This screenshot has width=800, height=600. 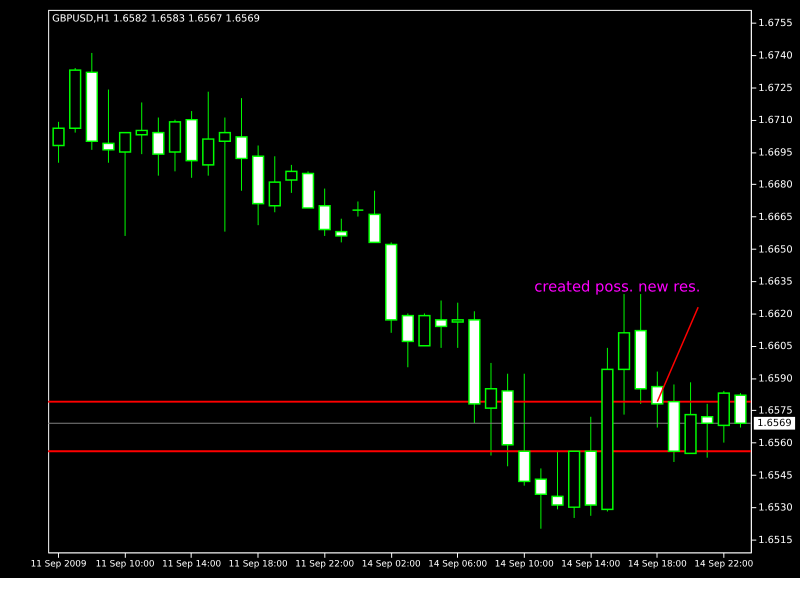 What do you see at coordinates (775, 508) in the screenshot?
I see `y-tick-label: 1.6530` at bounding box center [775, 508].